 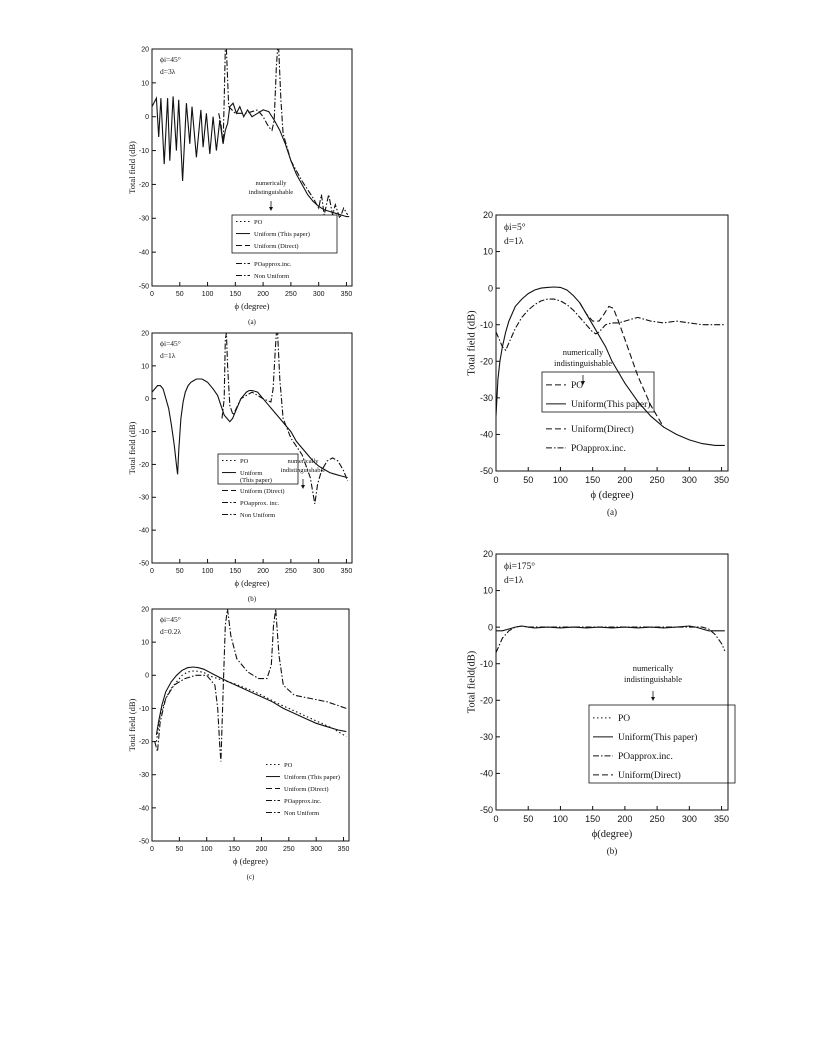 What do you see at coordinates (612, 834) in the screenshot?
I see `x-axis-label: ϕ(degree)` at bounding box center [612, 834].